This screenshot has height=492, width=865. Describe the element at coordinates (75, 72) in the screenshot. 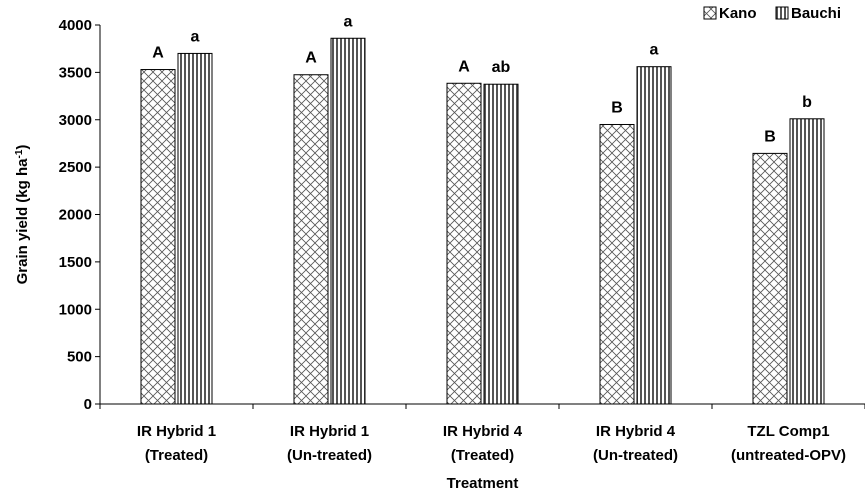

I see `y-tick-label: 3500` at that location.